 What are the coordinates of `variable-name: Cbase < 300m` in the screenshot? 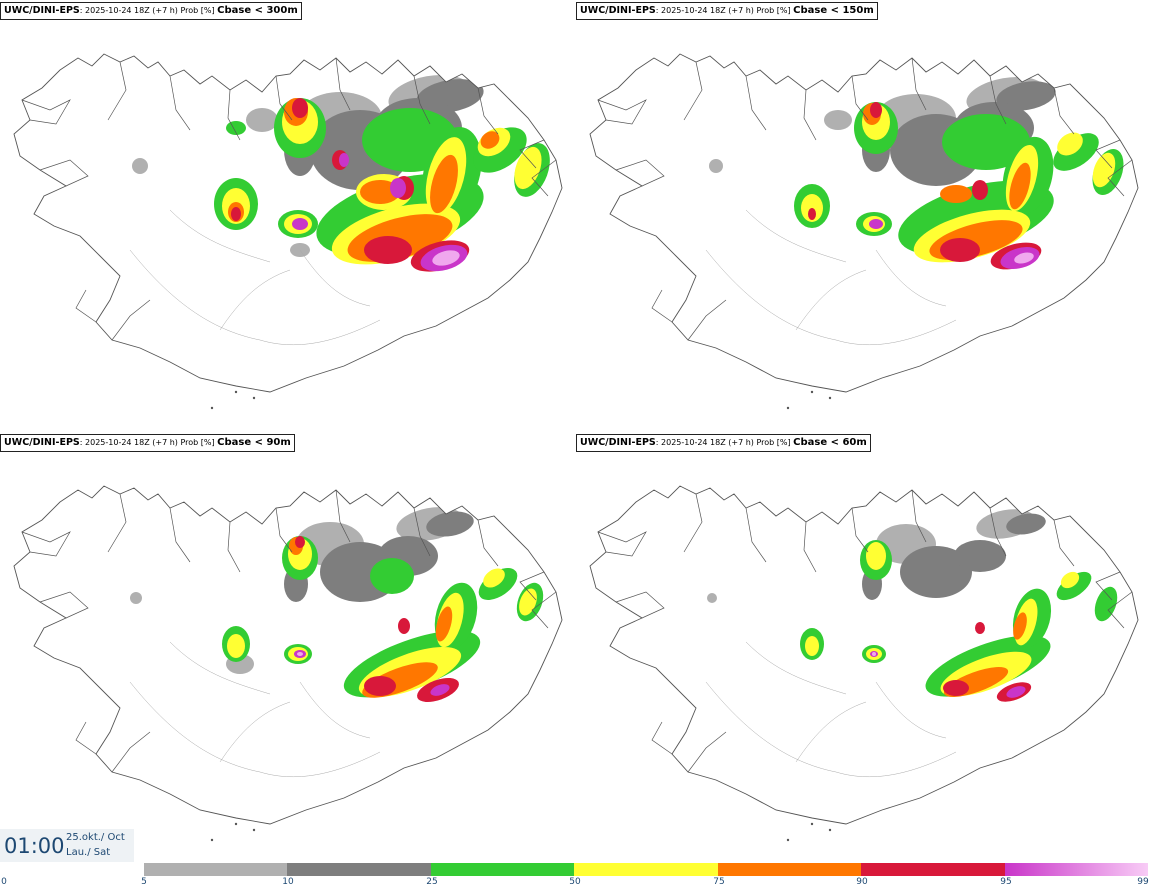 It's located at (257, 10).